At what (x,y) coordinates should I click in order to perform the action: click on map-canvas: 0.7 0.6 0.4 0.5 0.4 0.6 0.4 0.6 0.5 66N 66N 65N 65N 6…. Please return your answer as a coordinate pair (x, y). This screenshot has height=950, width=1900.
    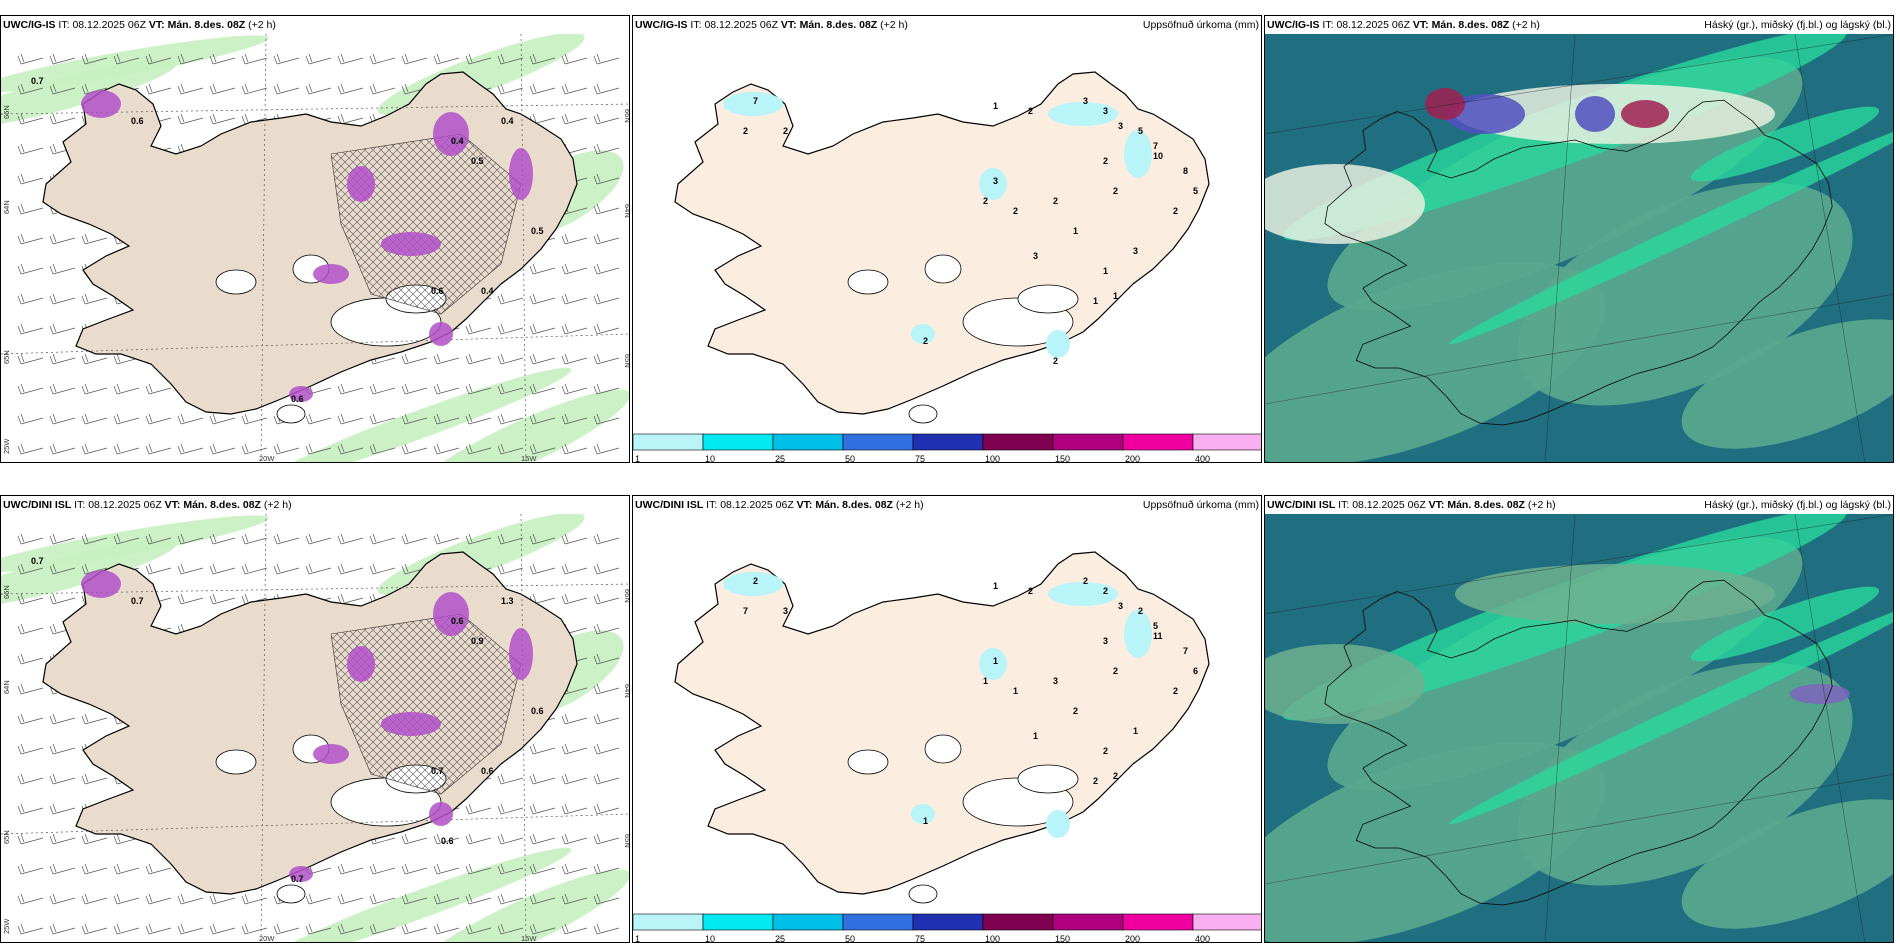
    Looking at the image, I should click on (315, 248).